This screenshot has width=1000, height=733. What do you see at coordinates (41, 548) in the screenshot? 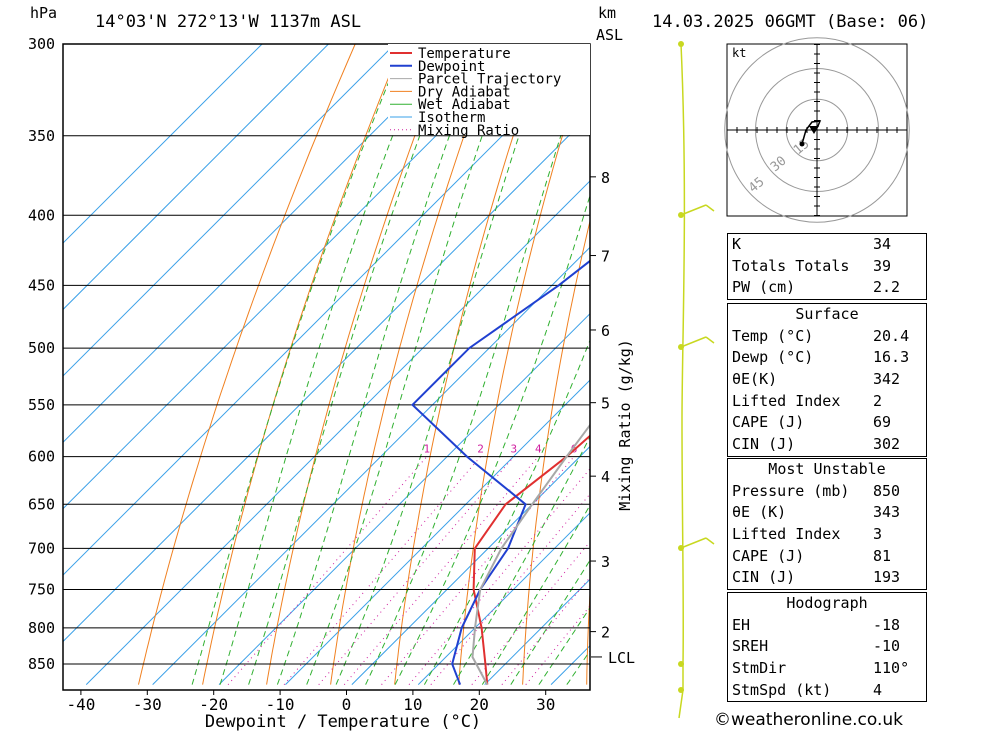
I see `pressure-label: 700` at bounding box center [41, 548].